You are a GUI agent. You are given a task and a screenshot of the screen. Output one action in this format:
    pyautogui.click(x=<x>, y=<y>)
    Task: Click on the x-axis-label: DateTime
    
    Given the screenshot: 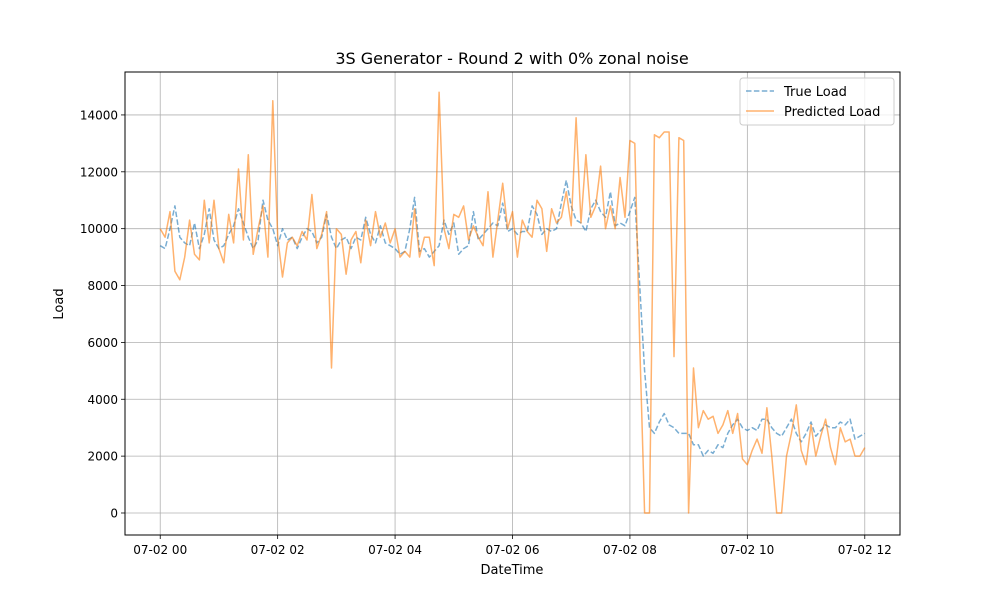 What is the action you would take?
    pyautogui.click(x=512, y=570)
    